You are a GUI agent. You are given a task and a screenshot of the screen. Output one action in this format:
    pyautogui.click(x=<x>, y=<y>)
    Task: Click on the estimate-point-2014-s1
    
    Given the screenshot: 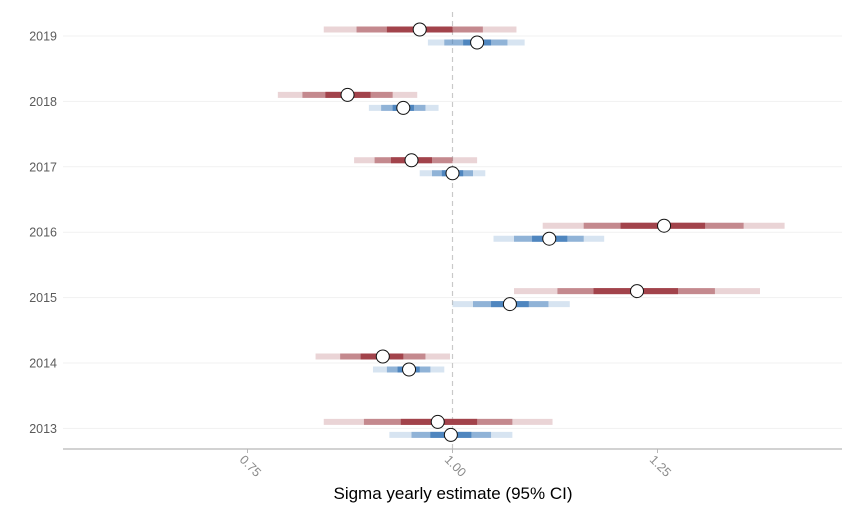 What is the action you would take?
    pyautogui.click(x=382, y=356)
    